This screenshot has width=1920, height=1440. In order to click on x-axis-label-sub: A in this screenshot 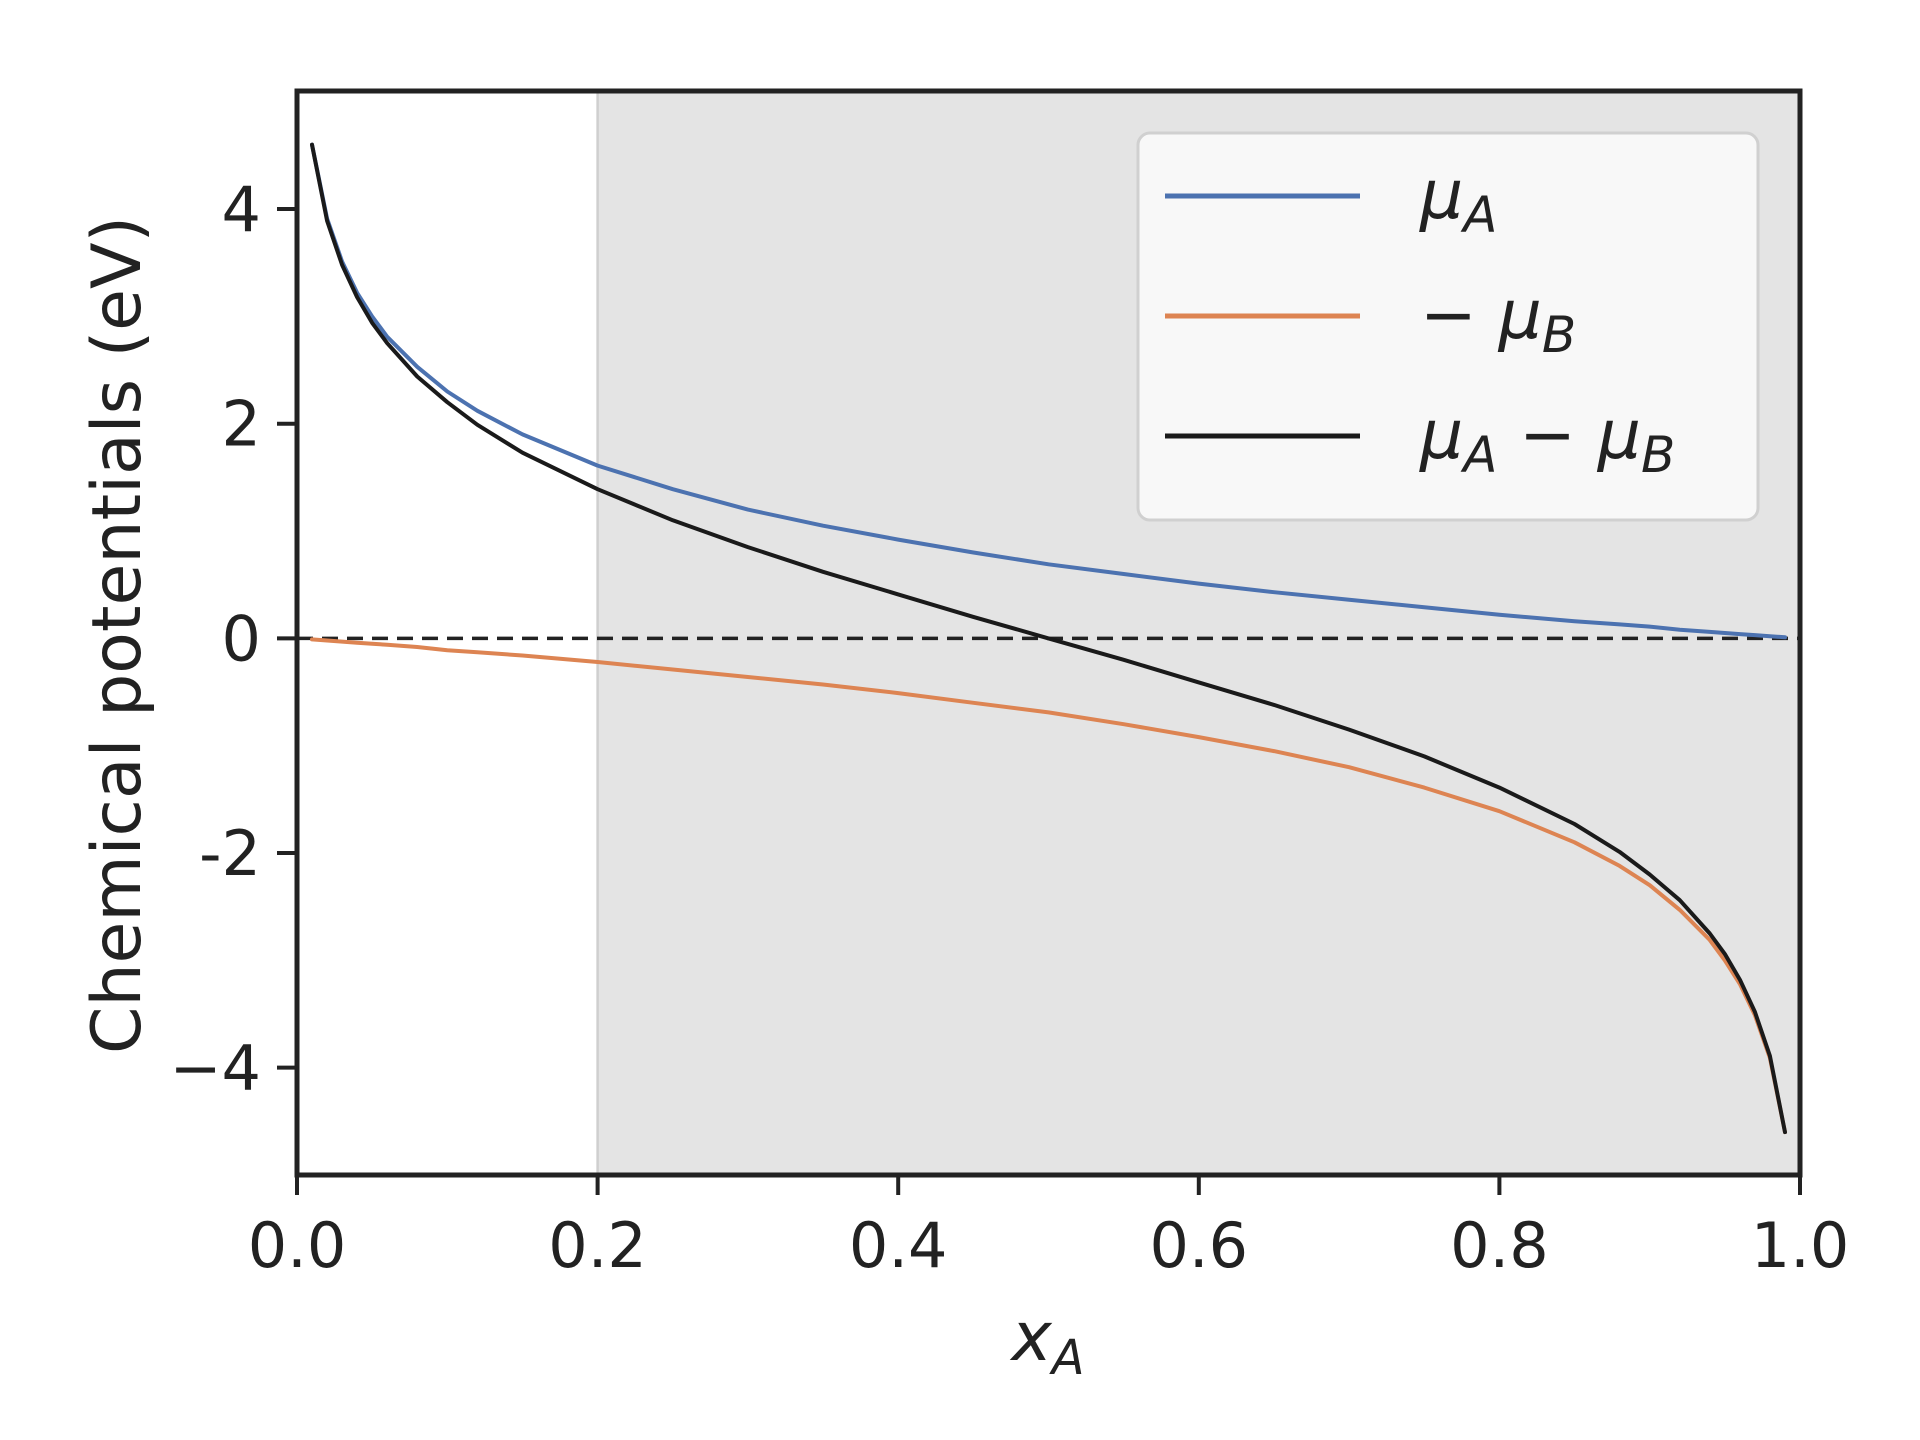, I will do `click(1067, 1358)`.